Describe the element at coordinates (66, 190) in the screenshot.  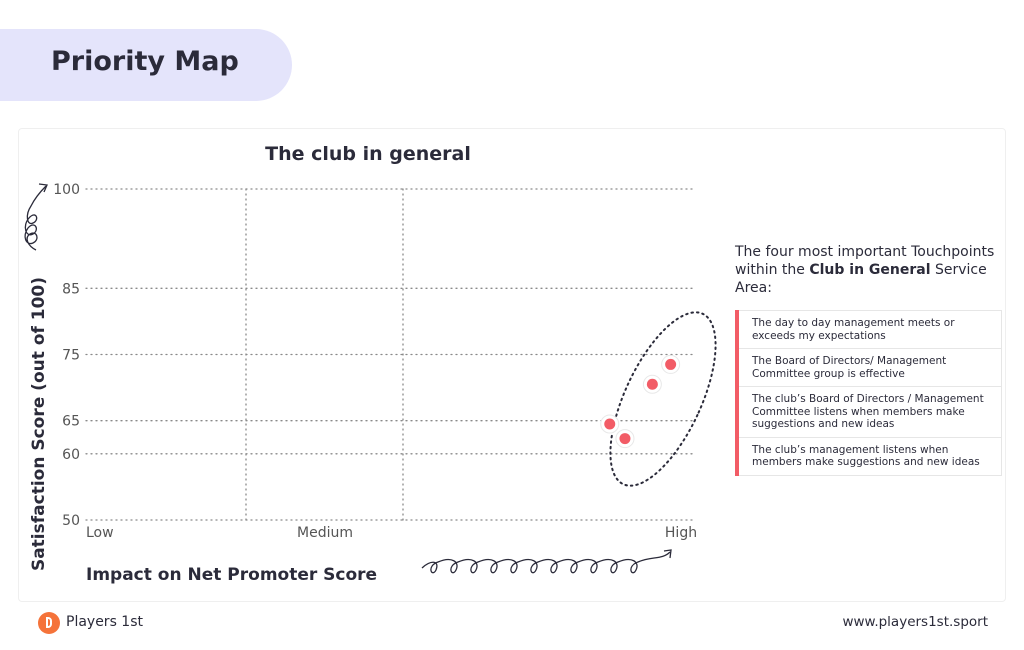
I see `y-tick-label: 100` at that location.